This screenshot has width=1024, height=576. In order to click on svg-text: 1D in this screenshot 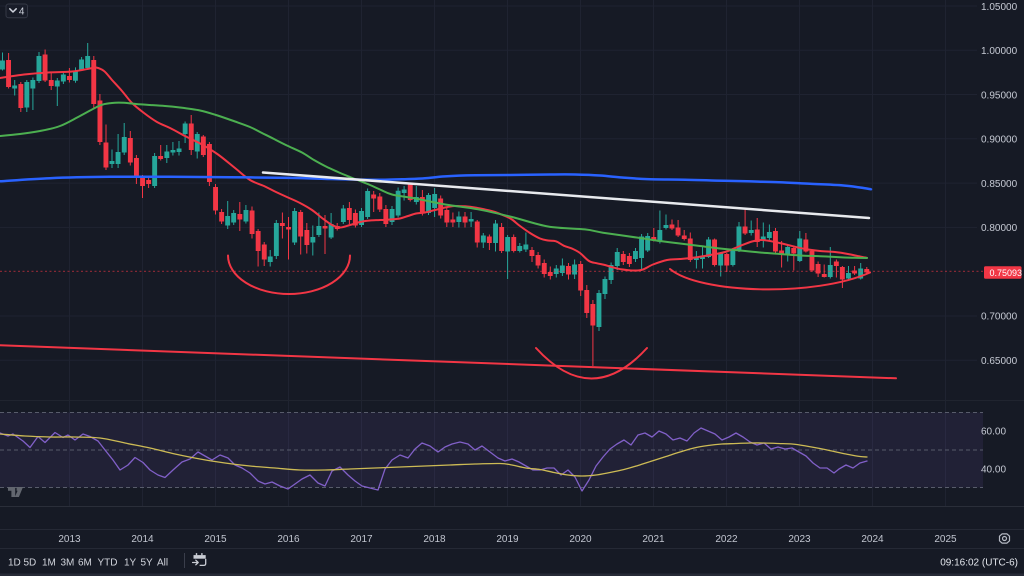, I will do `click(14, 563)`.